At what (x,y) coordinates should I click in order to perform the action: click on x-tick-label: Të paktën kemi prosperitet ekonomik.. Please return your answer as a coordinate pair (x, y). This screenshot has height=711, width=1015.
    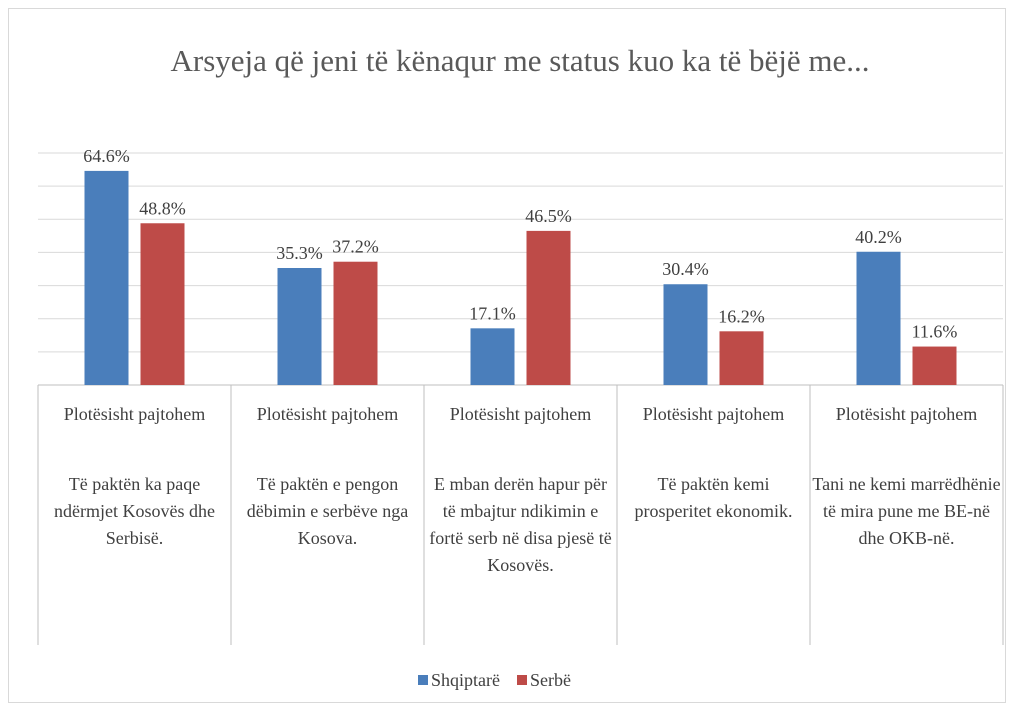
    Looking at the image, I should click on (713, 497).